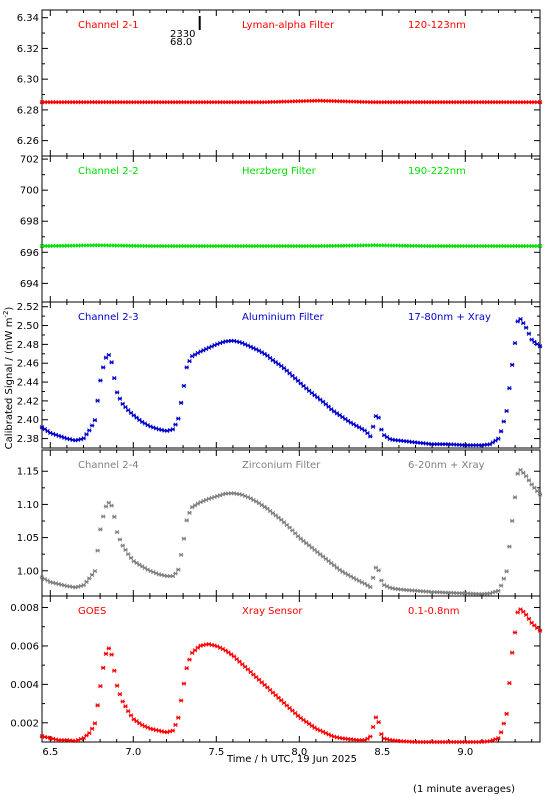 The height and width of the screenshot is (800, 550). What do you see at coordinates (92, 611) in the screenshot?
I see `panel-5-label-1: GOES` at bounding box center [92, 611].